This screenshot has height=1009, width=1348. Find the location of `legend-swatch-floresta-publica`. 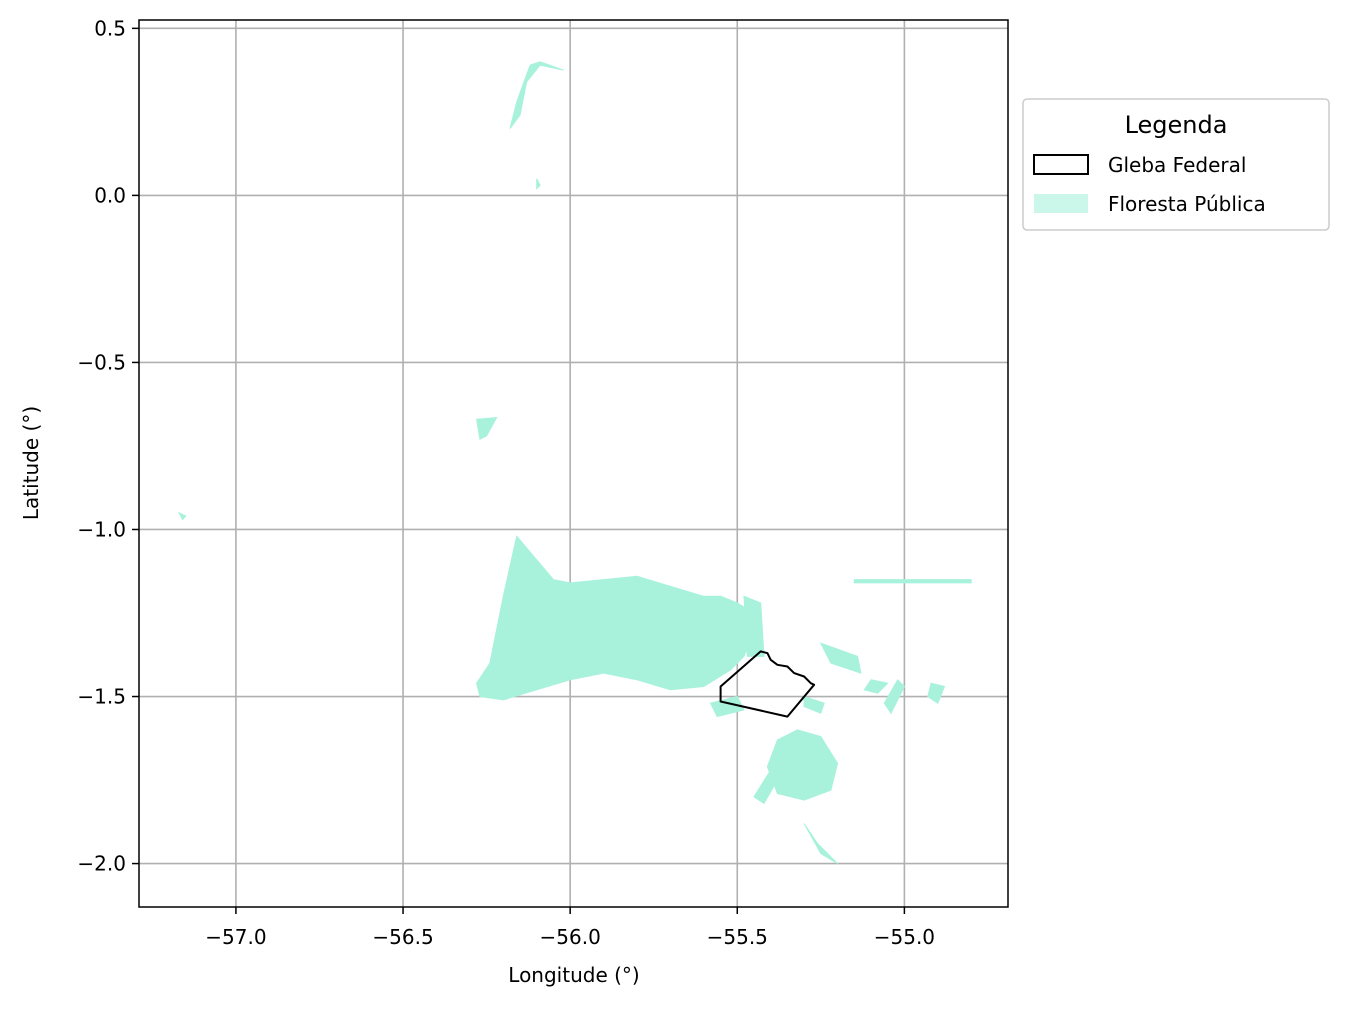

legend-swatch-floresta-publica is located at coordinates (1061, 203).